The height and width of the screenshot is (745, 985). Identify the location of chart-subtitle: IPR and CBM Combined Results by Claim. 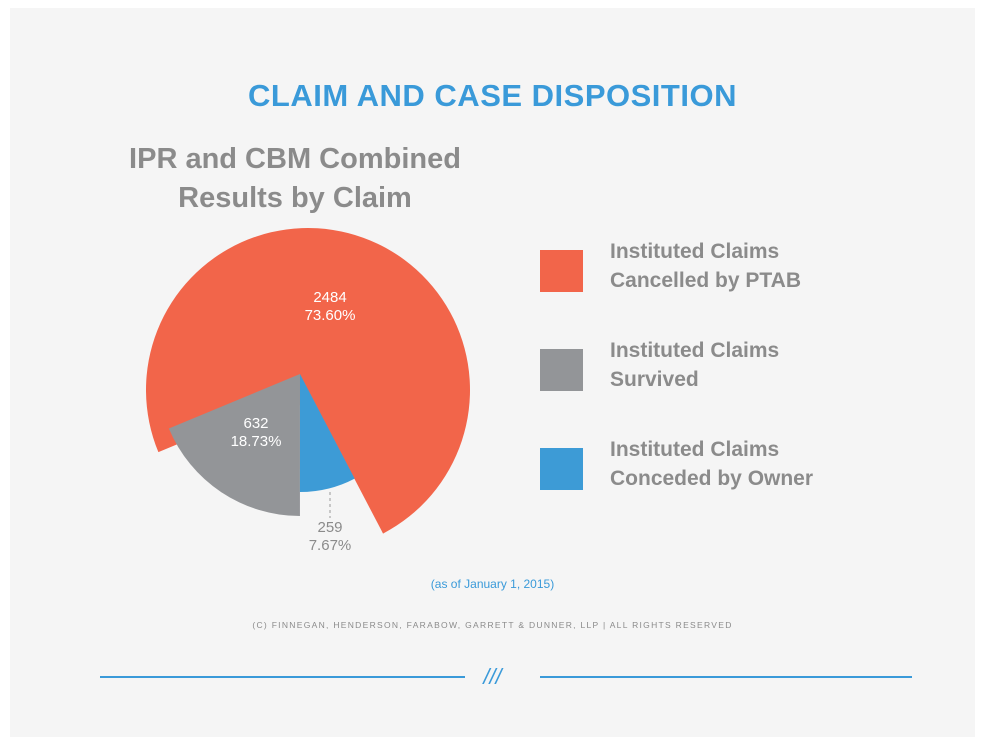
(295, 178).